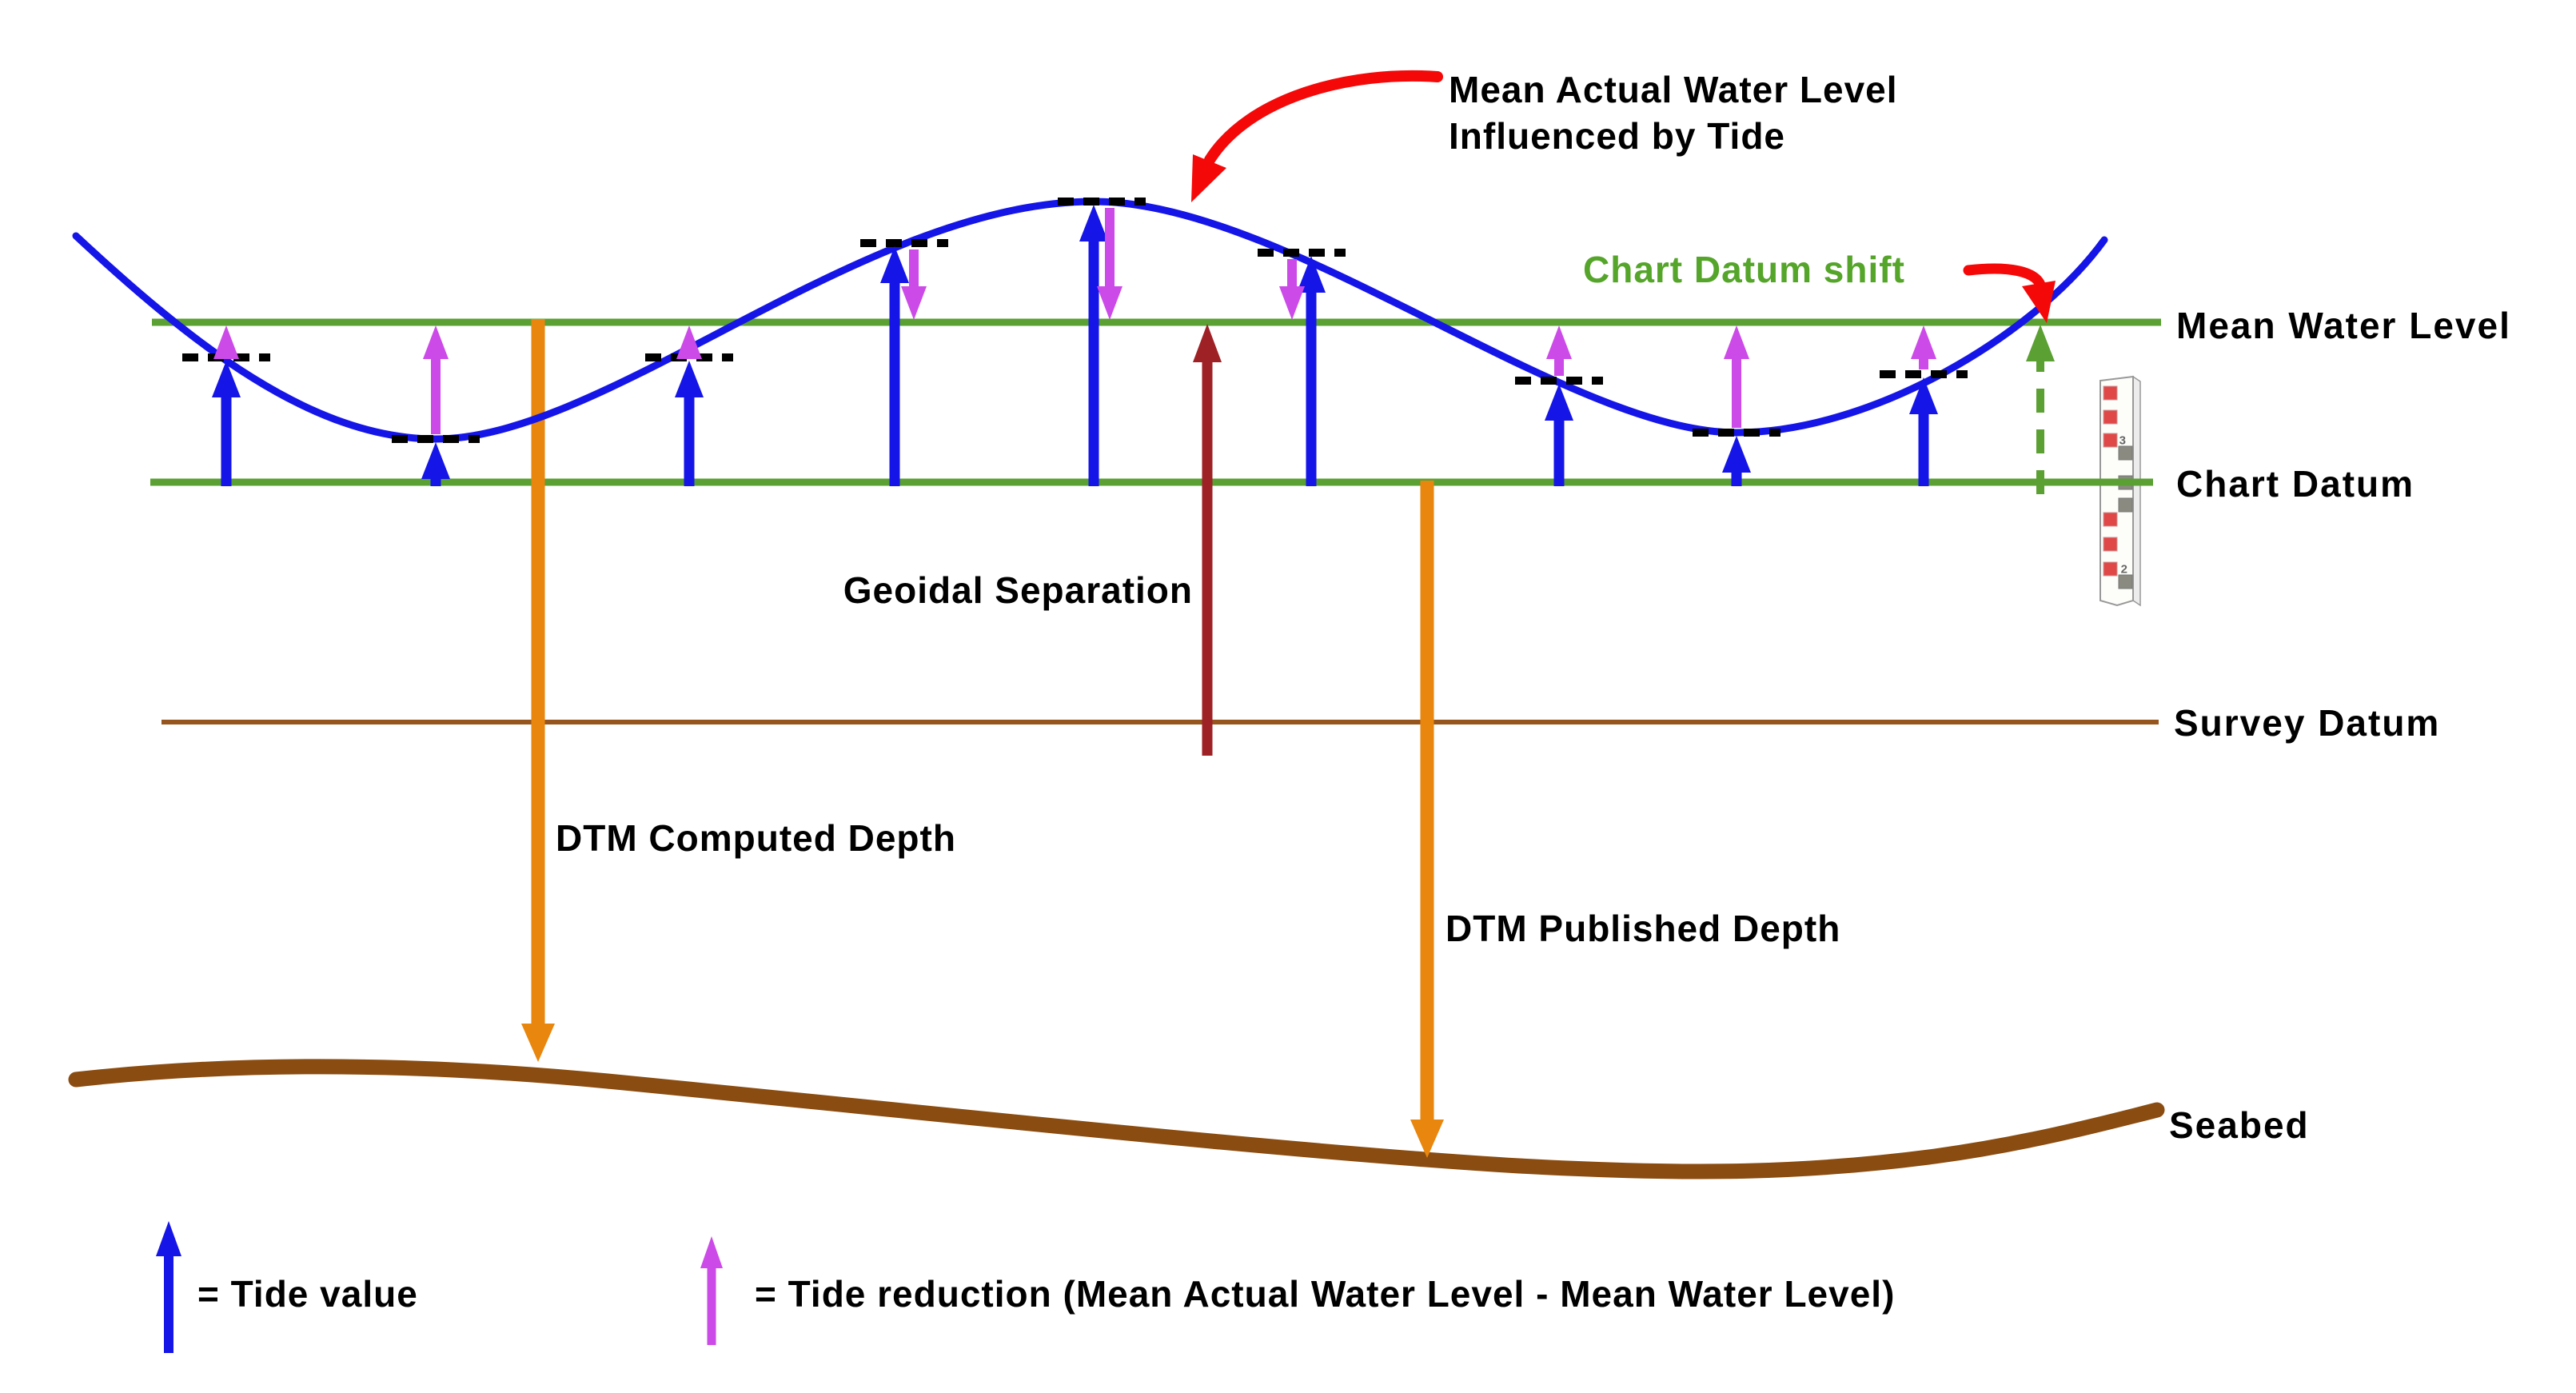 This screenshot has height=1393, width=2576. I want to click on title-line-1: Mean Actual Water Level, so click(1674, 89).